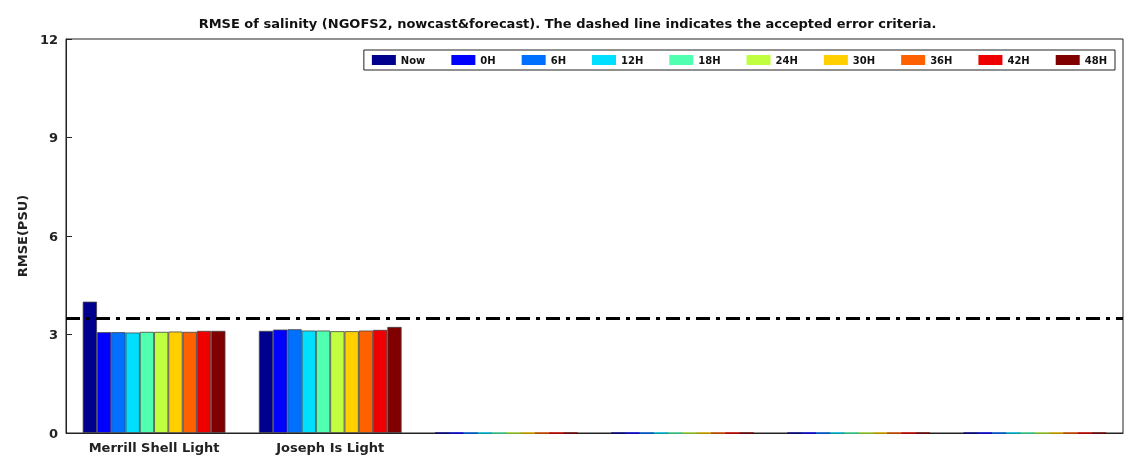 Image resolution: width=1135 pixels, height=464 pixels. Describe the element at coordinates (413, 60) in the screenshot. I see `legend-label: Now` at that location.